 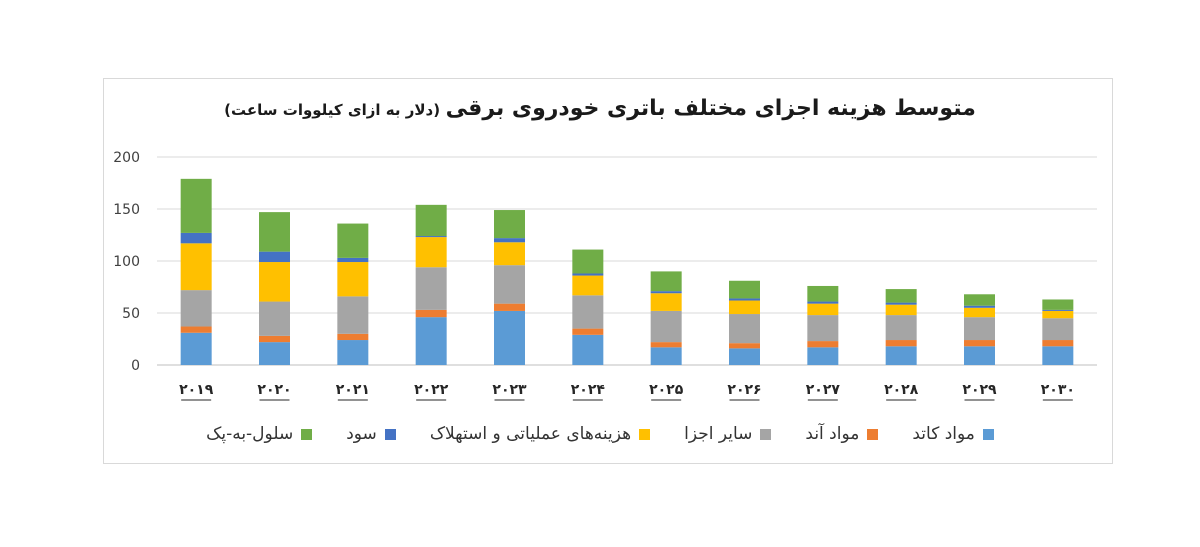 What do you see at coordinates (250, 434) in the screenshot?
I see `legend-label: سلول-به-پک` at bounding box center [250, 434].